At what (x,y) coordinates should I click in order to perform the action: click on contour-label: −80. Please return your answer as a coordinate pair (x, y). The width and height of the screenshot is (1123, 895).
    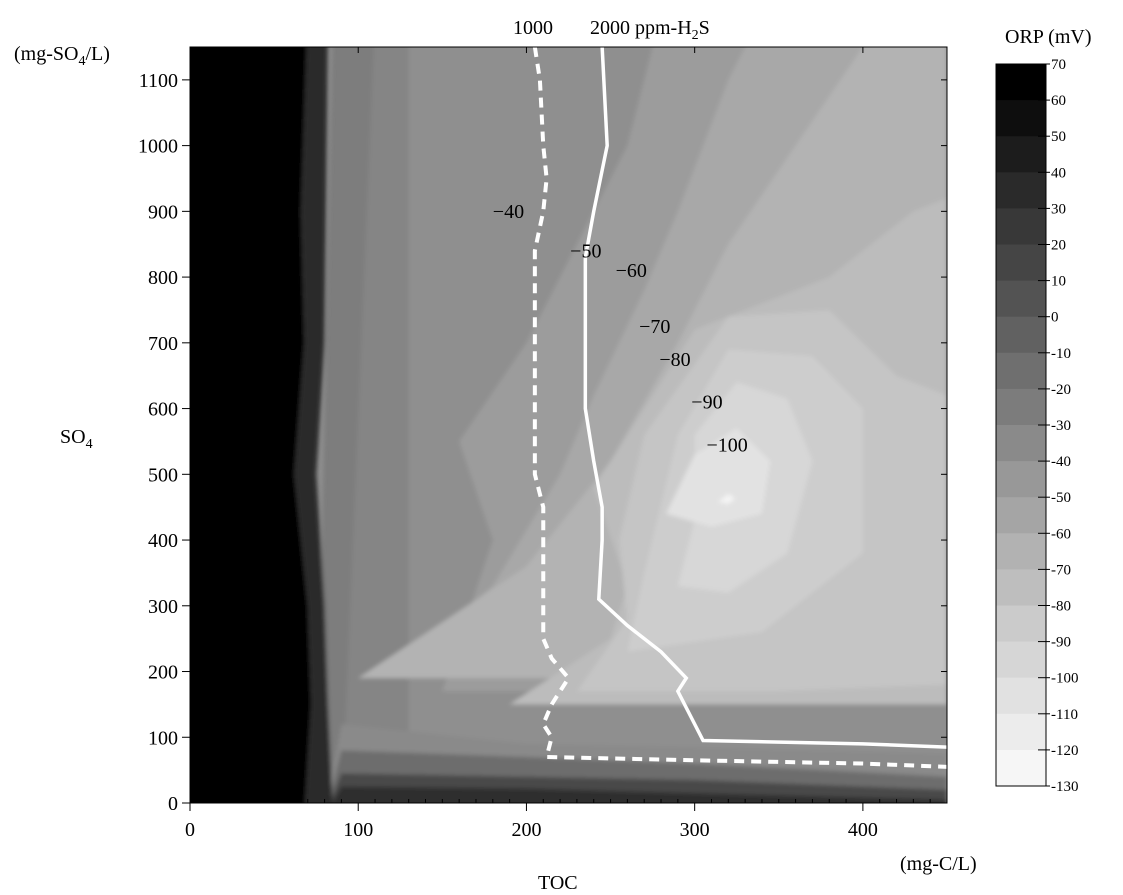
    Looking at the image, I should click on (674, 360).